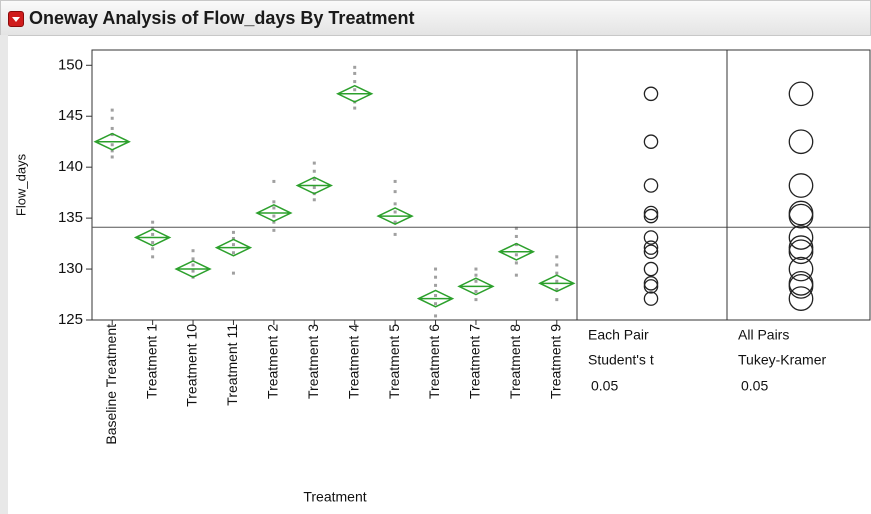 The image size is (871, 514). I want to click on circle-method: All Pairs, so click(763, 335).